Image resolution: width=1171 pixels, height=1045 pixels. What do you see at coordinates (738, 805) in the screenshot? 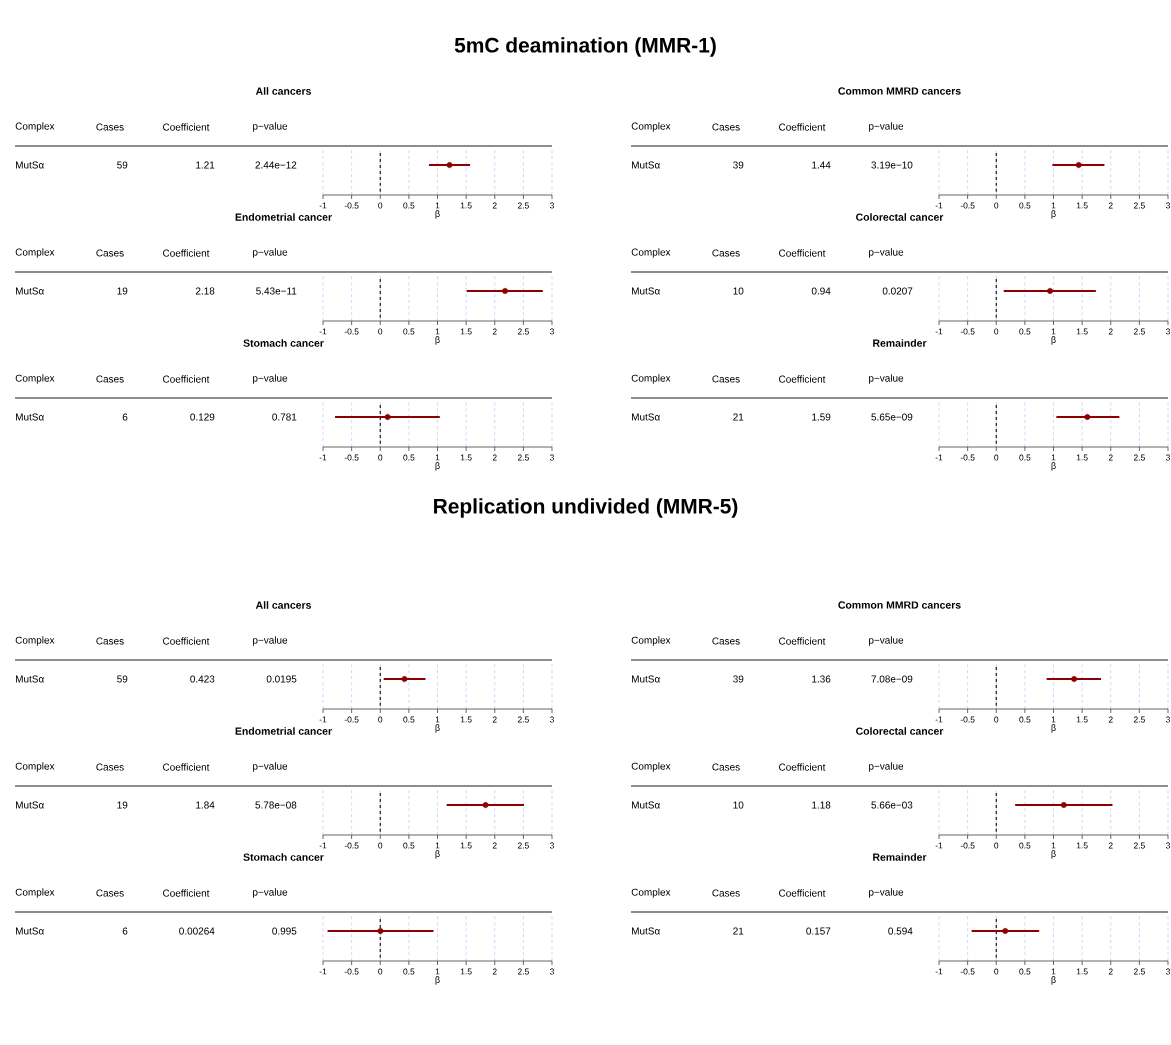
I see `text: 10` at bounding box center [738, 805].